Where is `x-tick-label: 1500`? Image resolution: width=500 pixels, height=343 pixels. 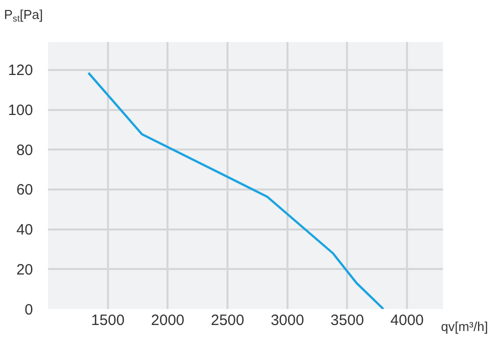
x-tick-label: 1500 is located at coordinates (108, 320).